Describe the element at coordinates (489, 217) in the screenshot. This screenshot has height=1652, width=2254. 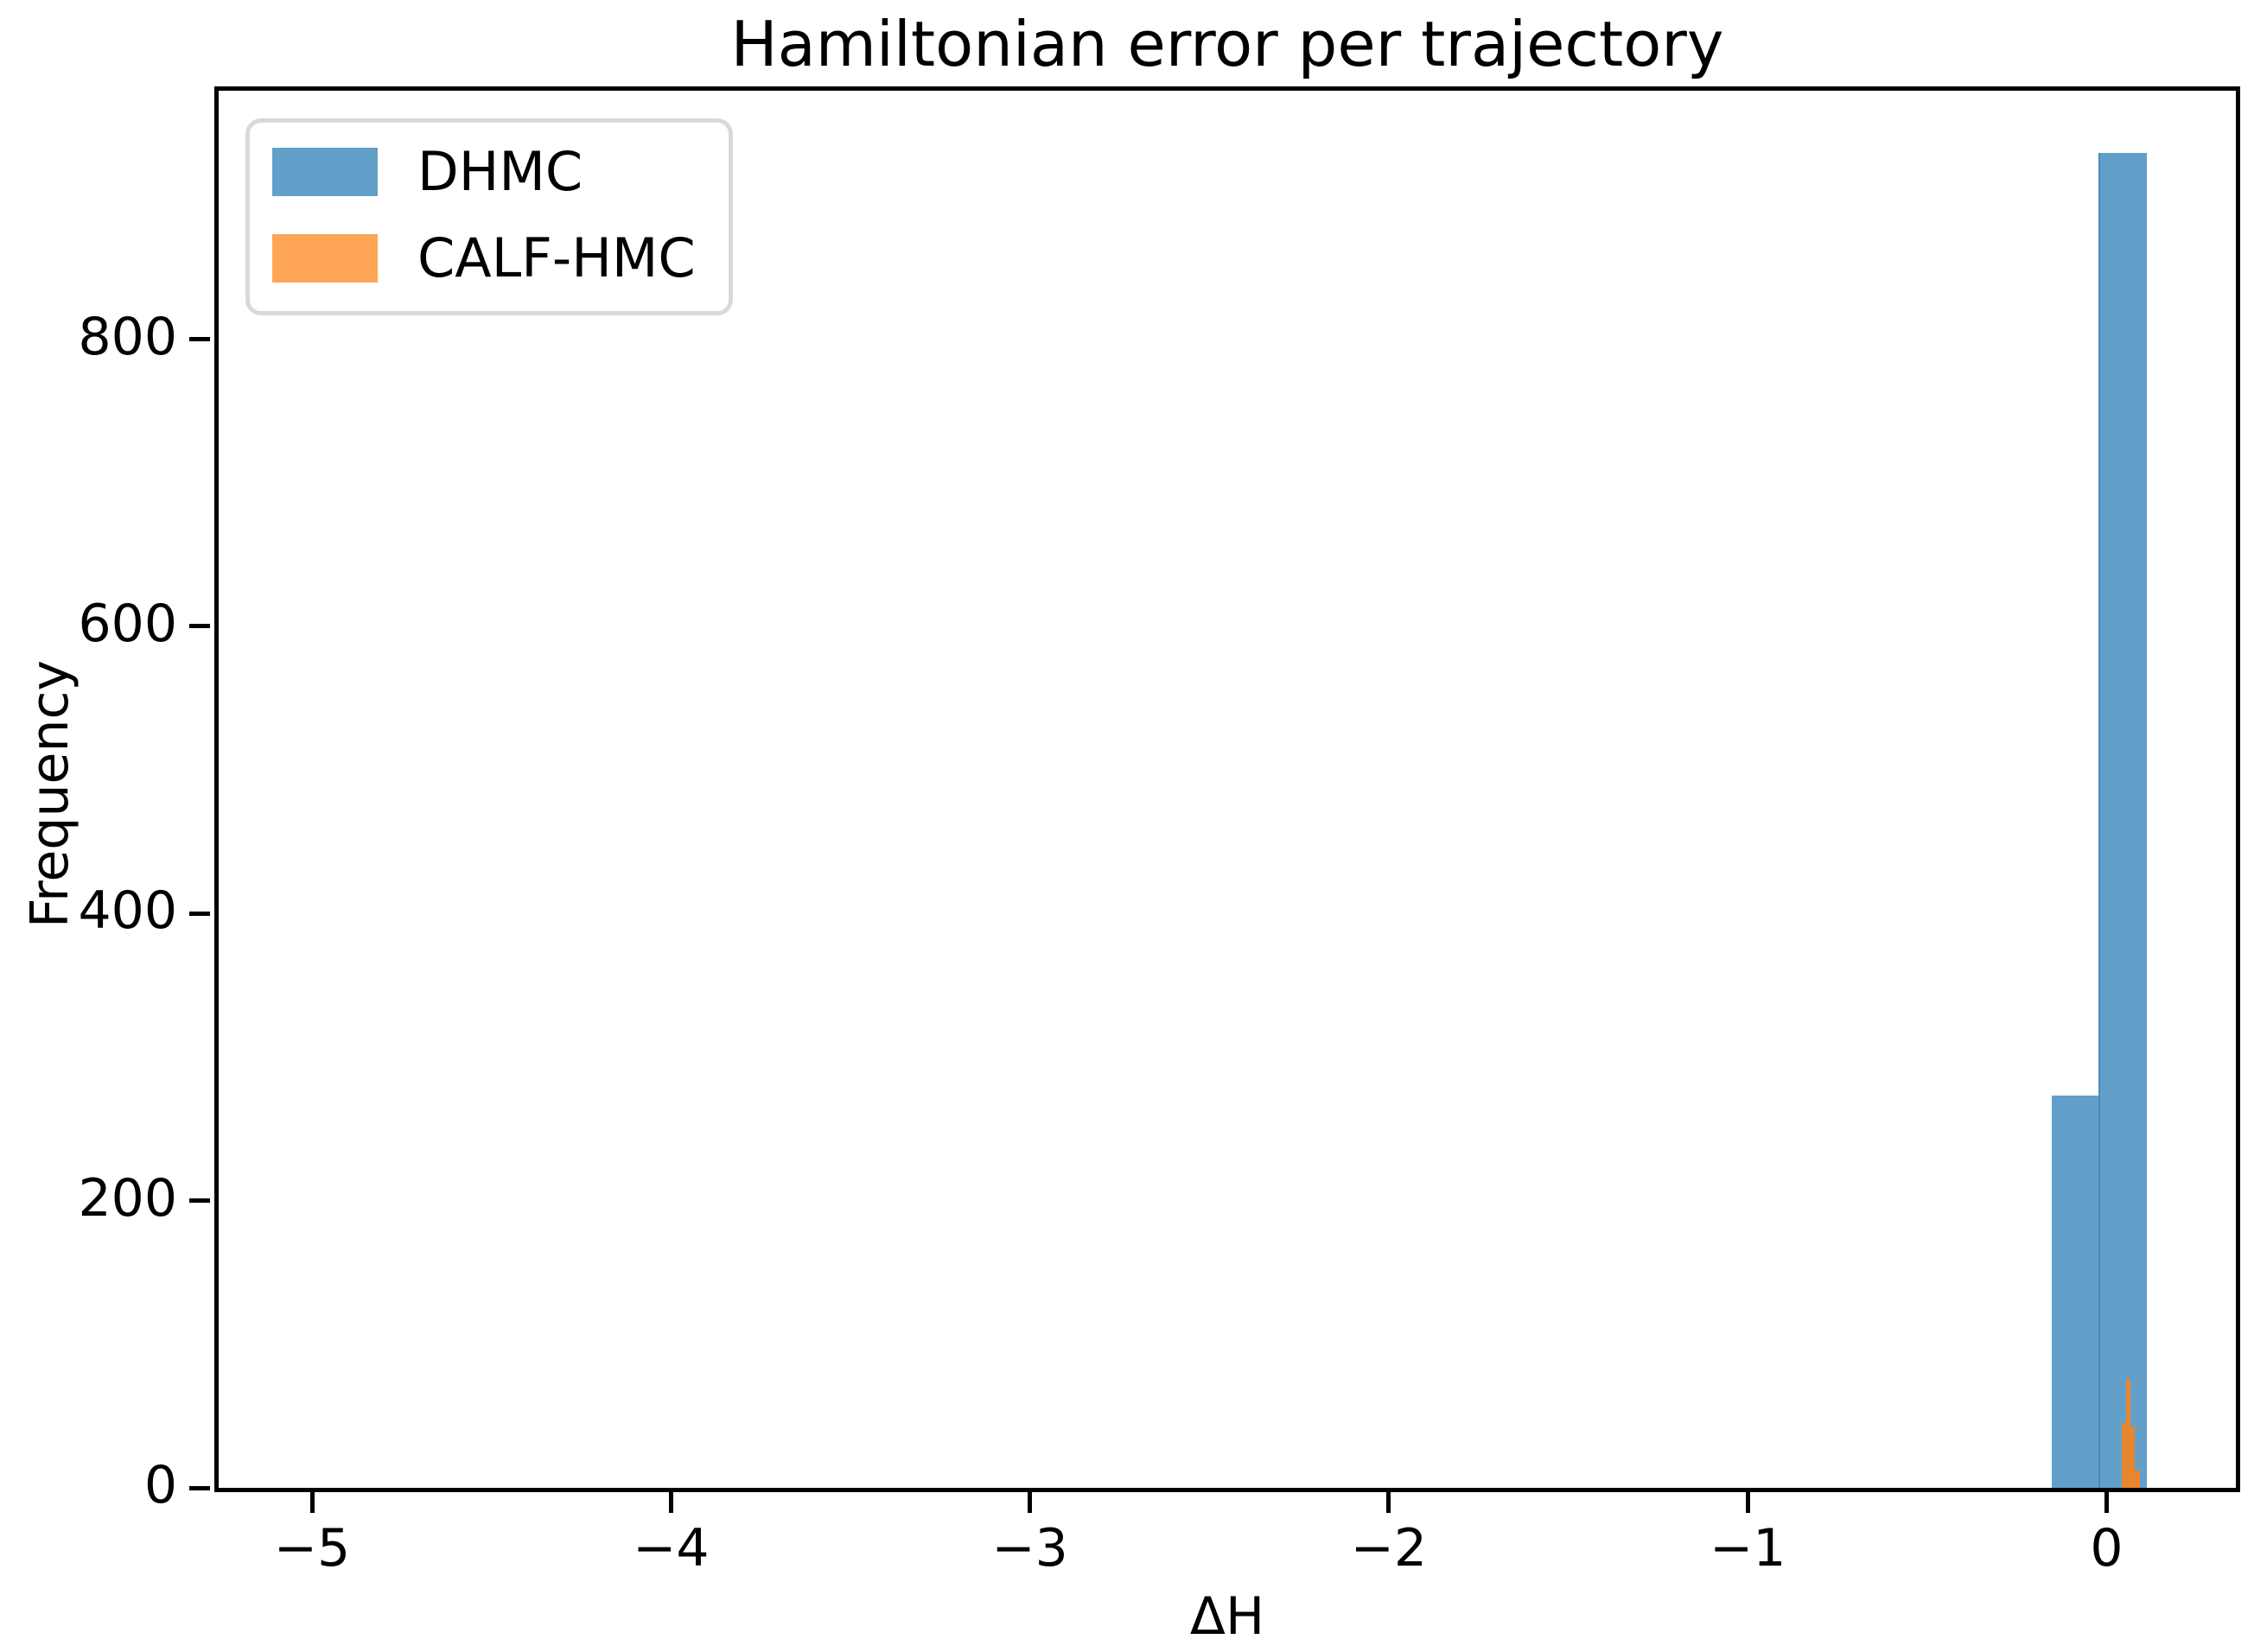
I see `legend: DHMC CALF-HMC` at that location.